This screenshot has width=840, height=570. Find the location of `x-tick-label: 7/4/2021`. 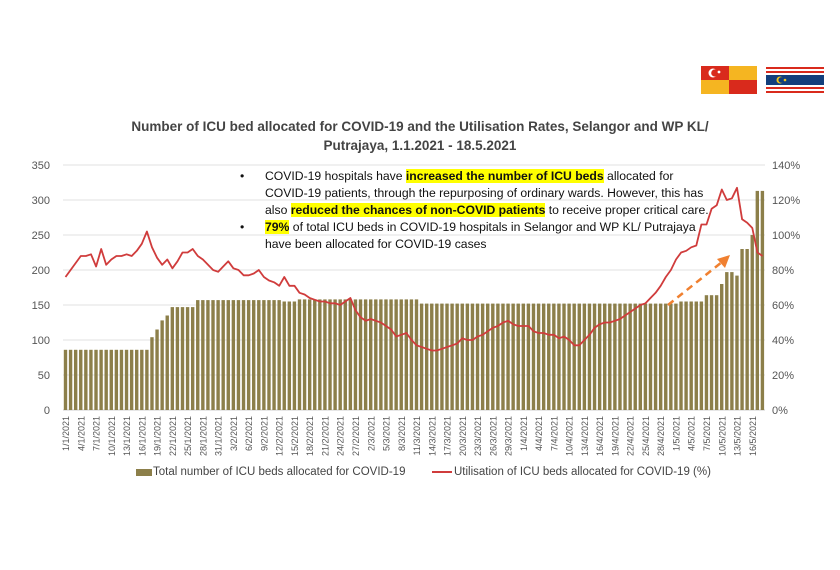

x-tick-label: 7/4/2021 is located at coordinates (554, 433).